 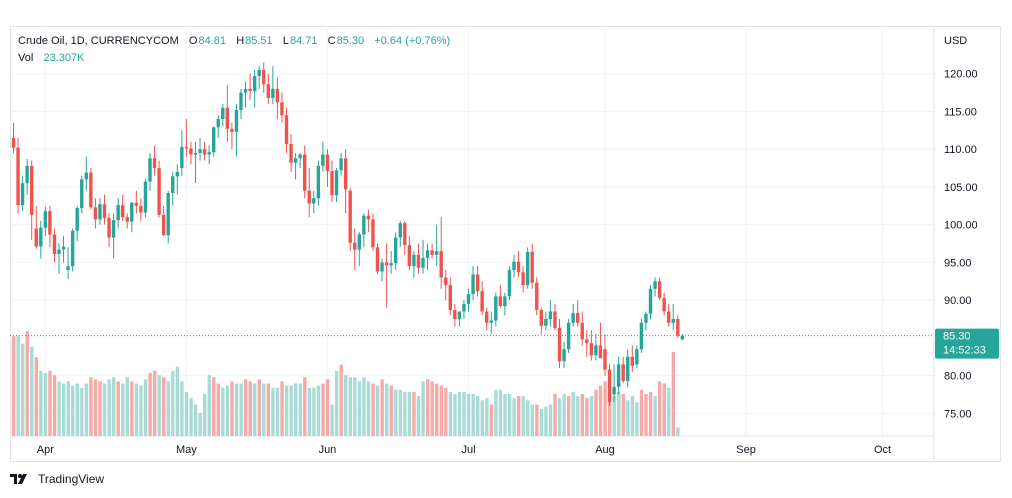 I want to click on symbol-label: Crude Oil, 1D, CURRENCYCOM, so click(x=98, y=41).